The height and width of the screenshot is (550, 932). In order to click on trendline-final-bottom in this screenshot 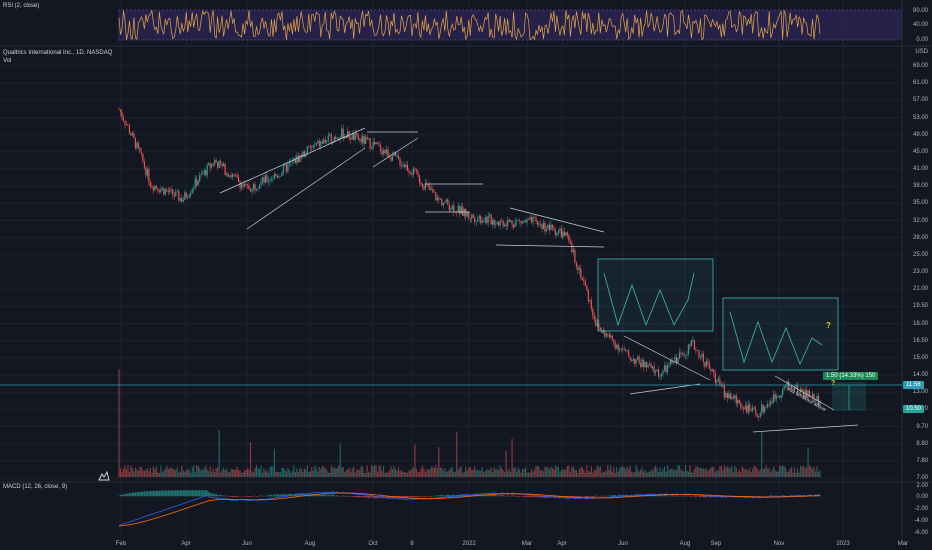, I will do `click(805, 428)`.